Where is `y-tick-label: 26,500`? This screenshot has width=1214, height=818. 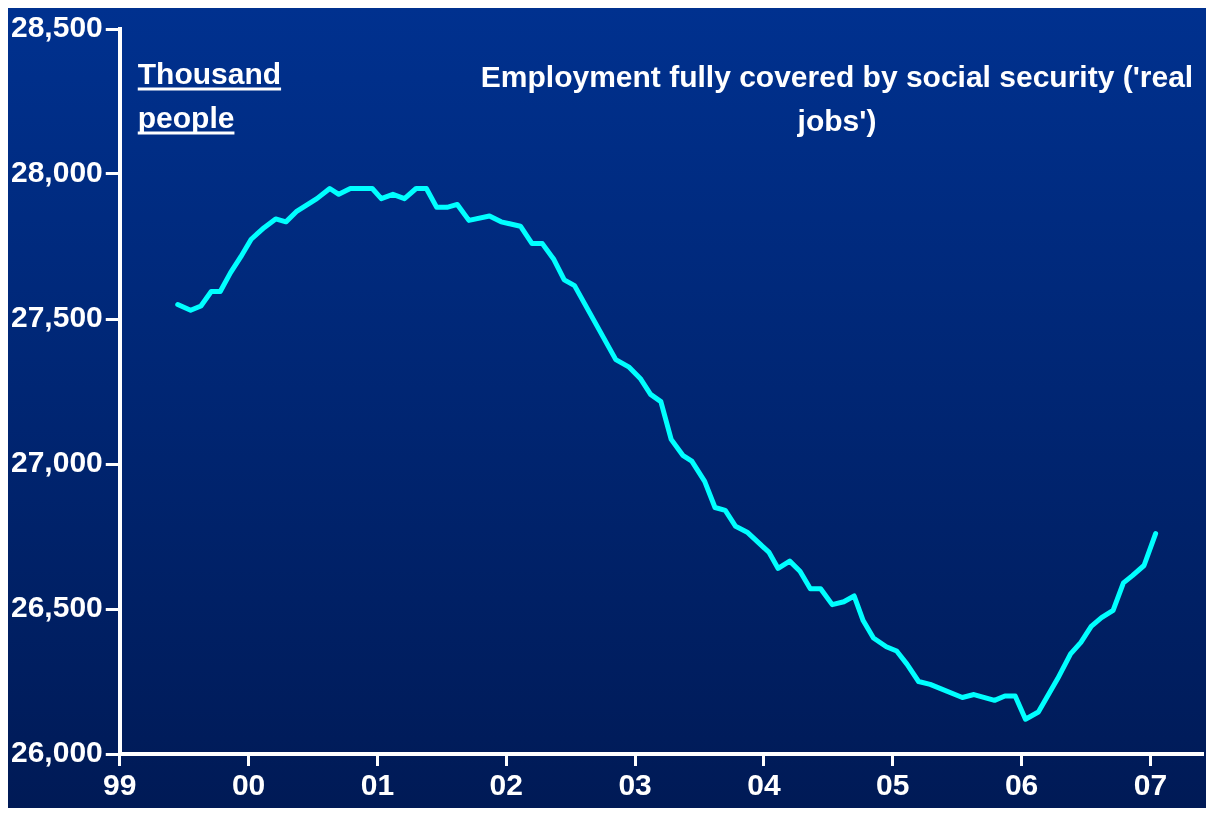
y-tick-label: 26,500 is located at coordinates (56, 607).